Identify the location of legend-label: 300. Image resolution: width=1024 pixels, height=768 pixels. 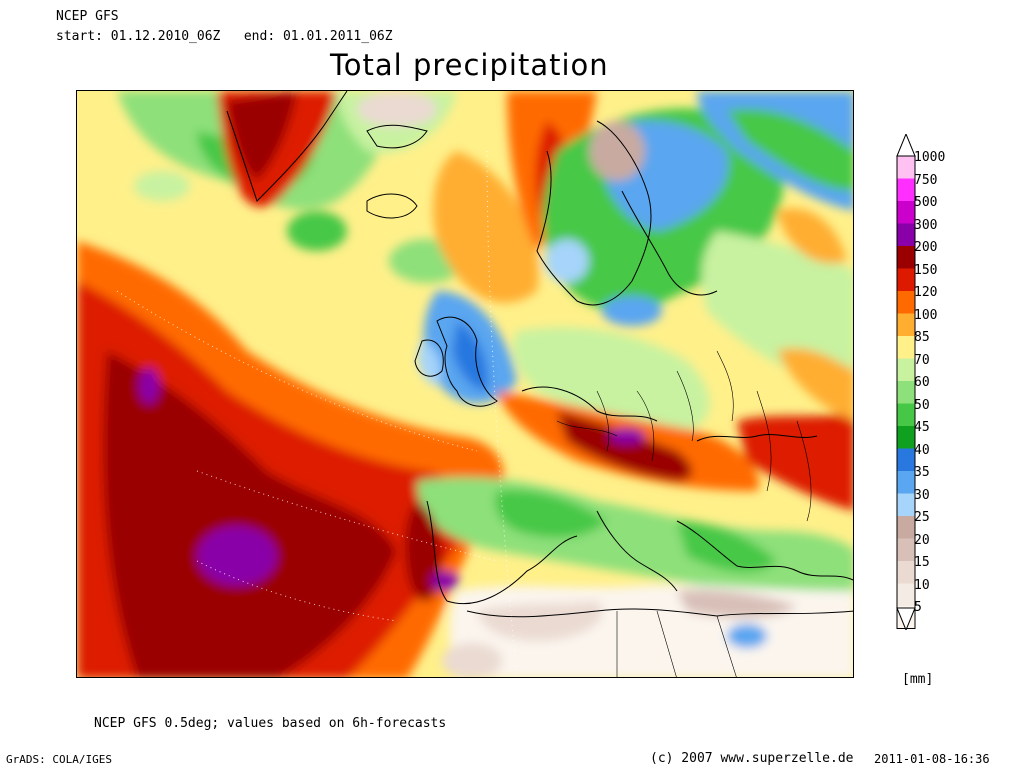
(926, 225).